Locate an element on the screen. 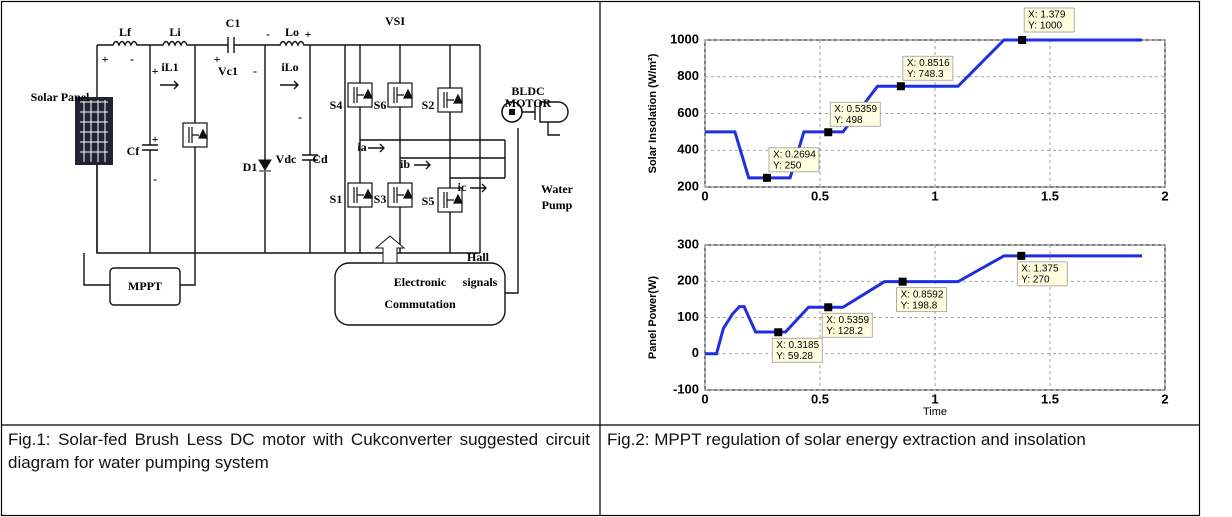 The width and height of the screenshot is (1232, 517). y-tick-label: 200 is located at coordinates (688, 280).